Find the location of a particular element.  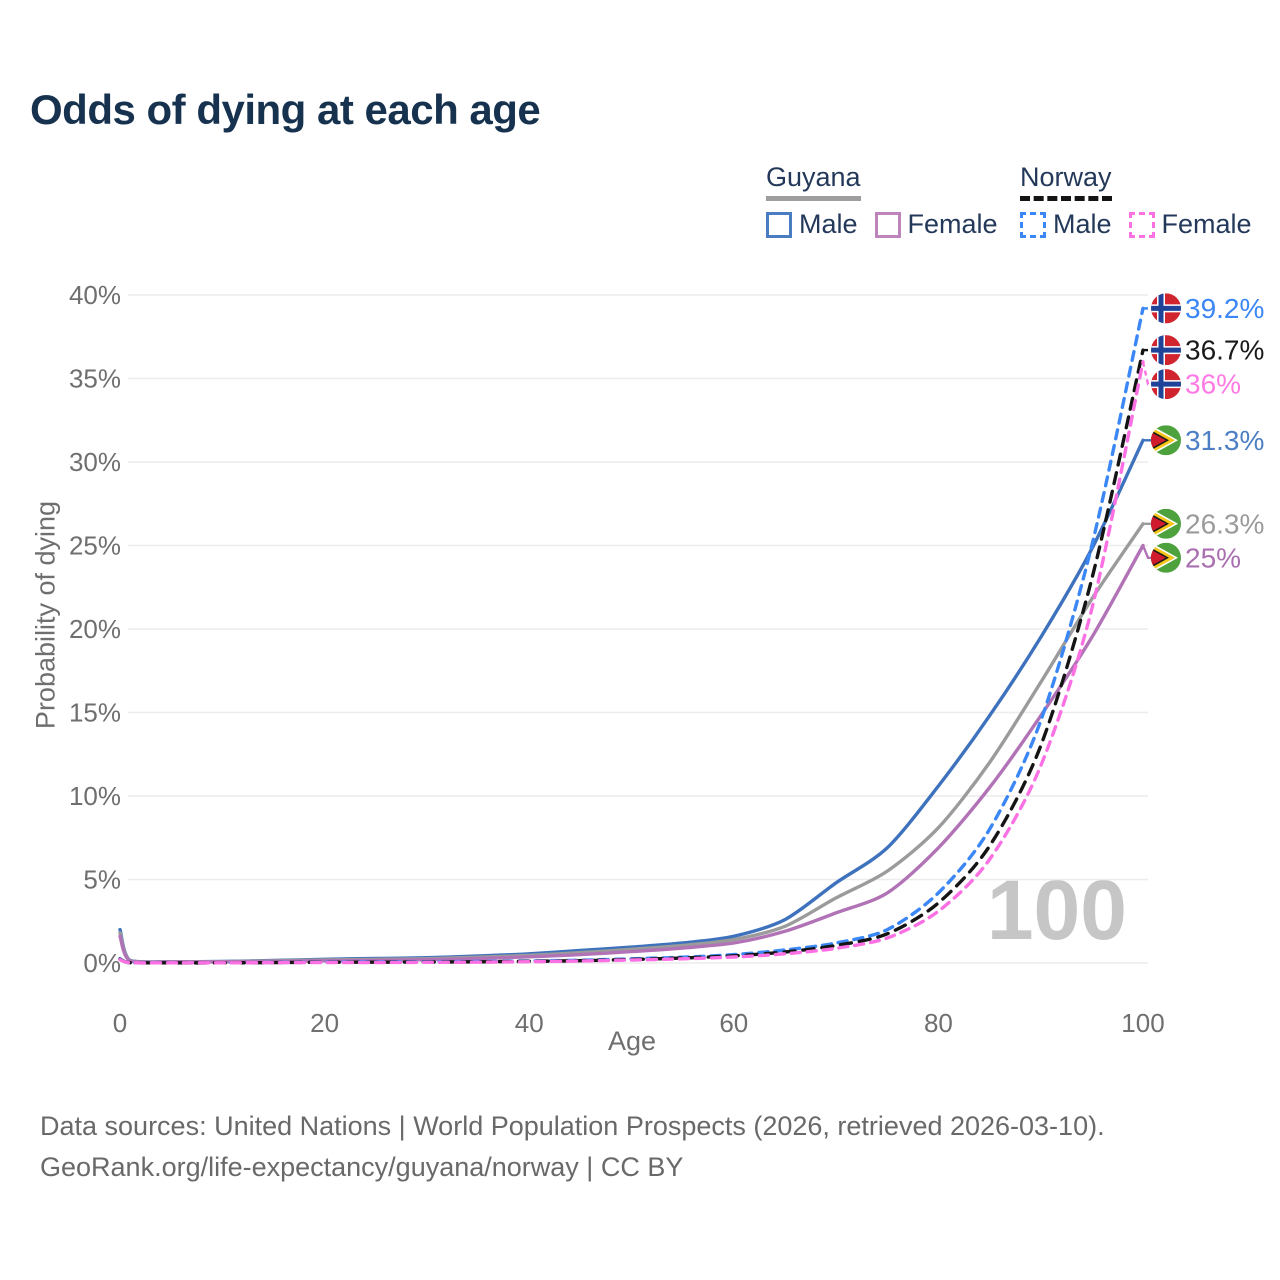

y-tick-label: 30% is located at coordinates (95, 462).